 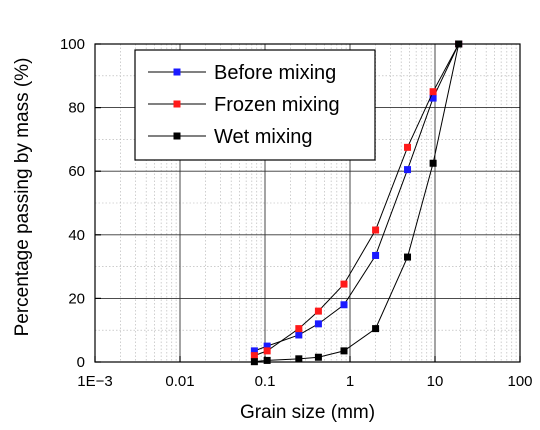 I want to click on x-tick-label: 1E−3, so click(x=94, y=381).